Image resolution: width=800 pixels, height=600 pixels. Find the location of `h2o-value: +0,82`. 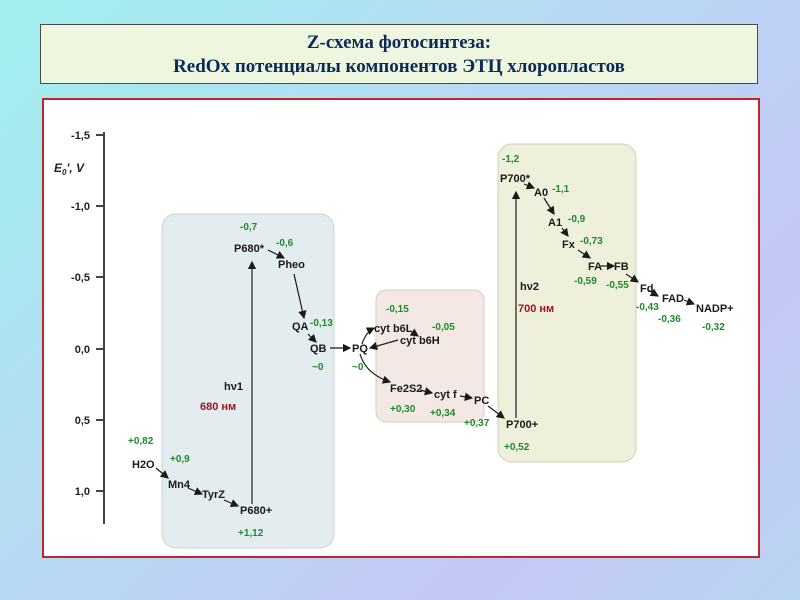

h2o-value: +0,82 is located at coordinates (141, 441).